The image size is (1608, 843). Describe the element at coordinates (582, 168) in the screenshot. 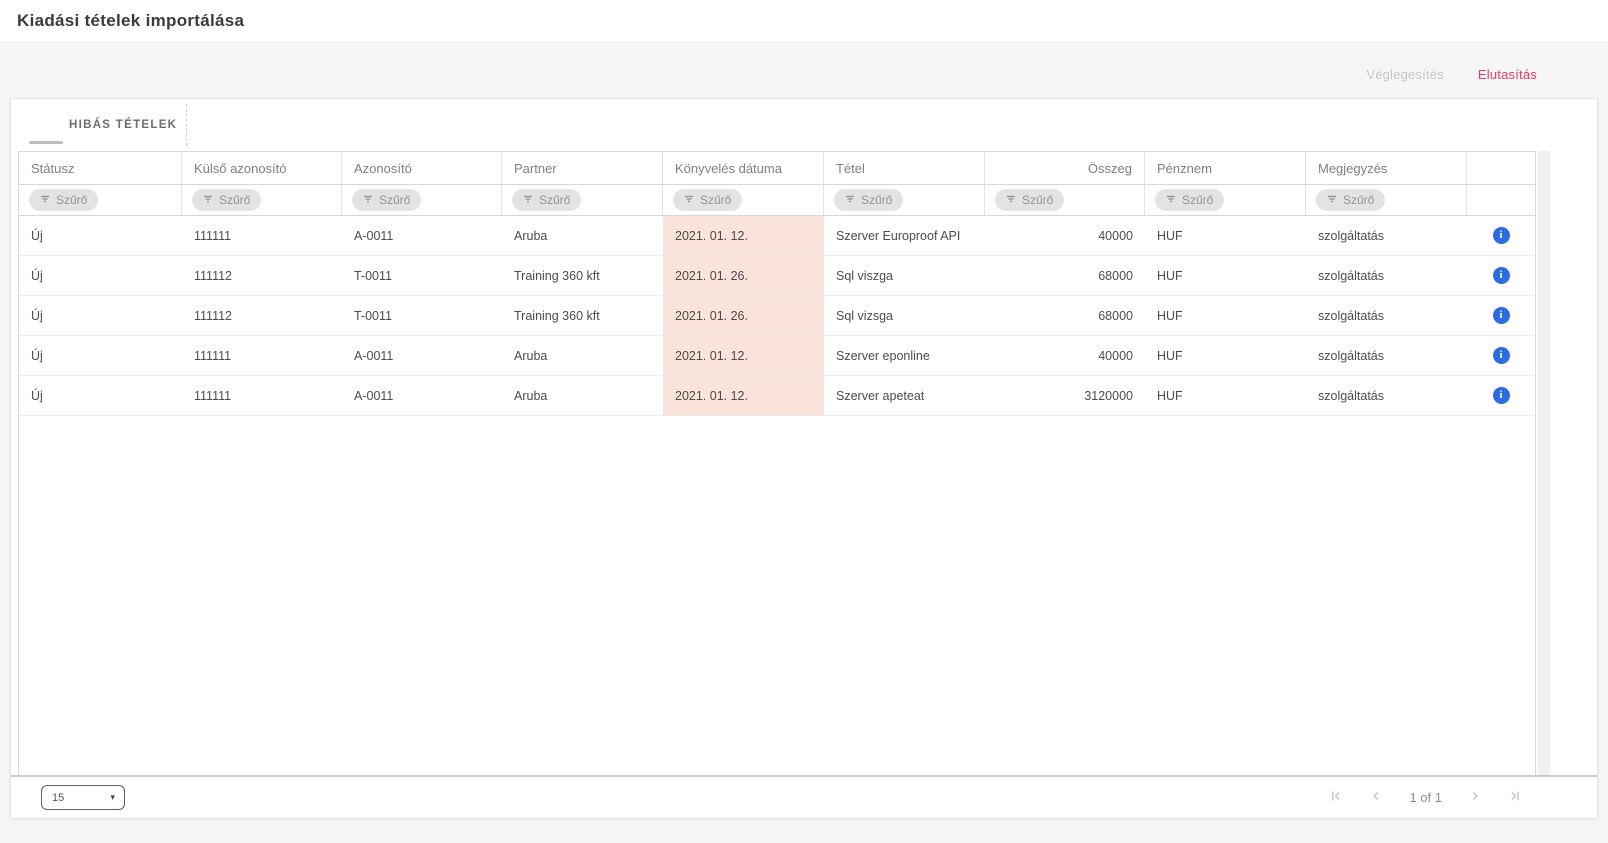

I see `column-header-partner: Partner` at that location.